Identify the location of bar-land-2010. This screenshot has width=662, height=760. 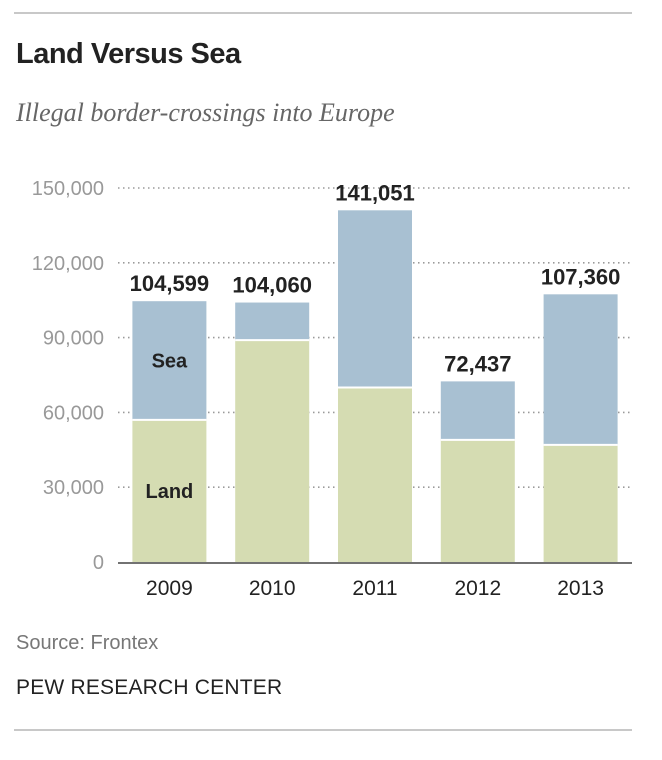
(272, 451).